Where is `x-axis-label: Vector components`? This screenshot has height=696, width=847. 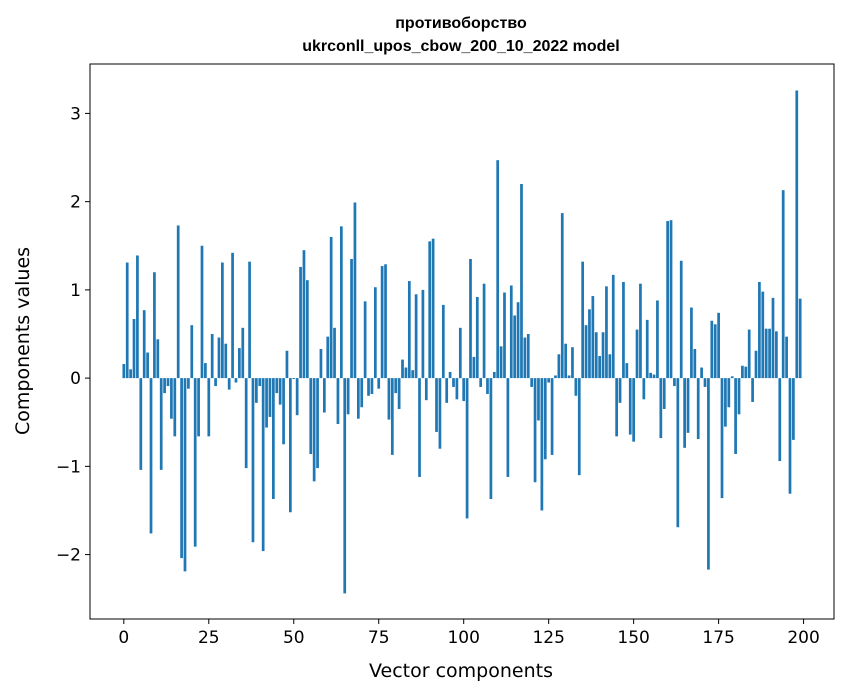
x-axis-label: Vector components is located at coordinates (461, 671).